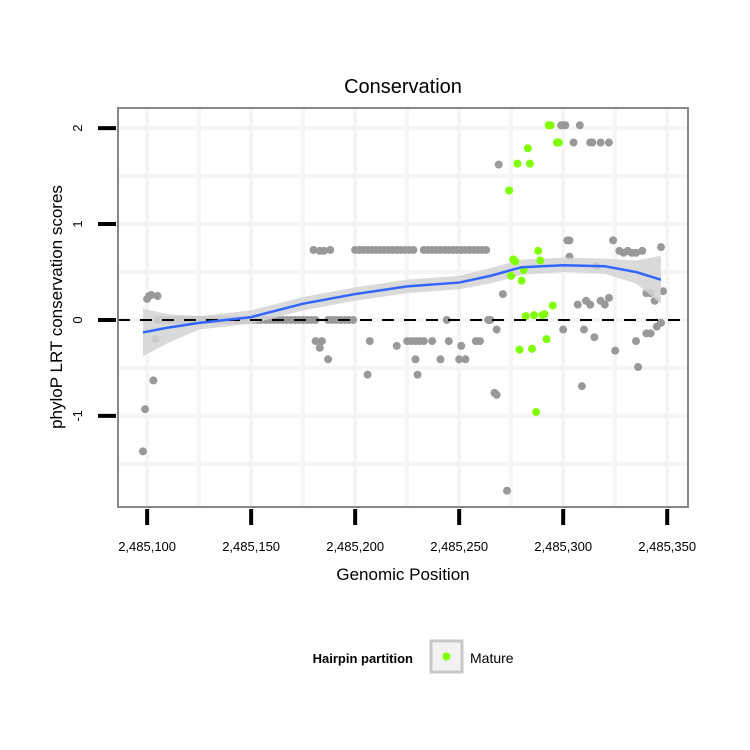 Image resolution: width=750 pixels, height=750 pixels. What do you see at coordinates (56, 307) in the screenshot?
I see `y-axis-label: phyloP LRT conservation scores` at bounding box center [56, 307].